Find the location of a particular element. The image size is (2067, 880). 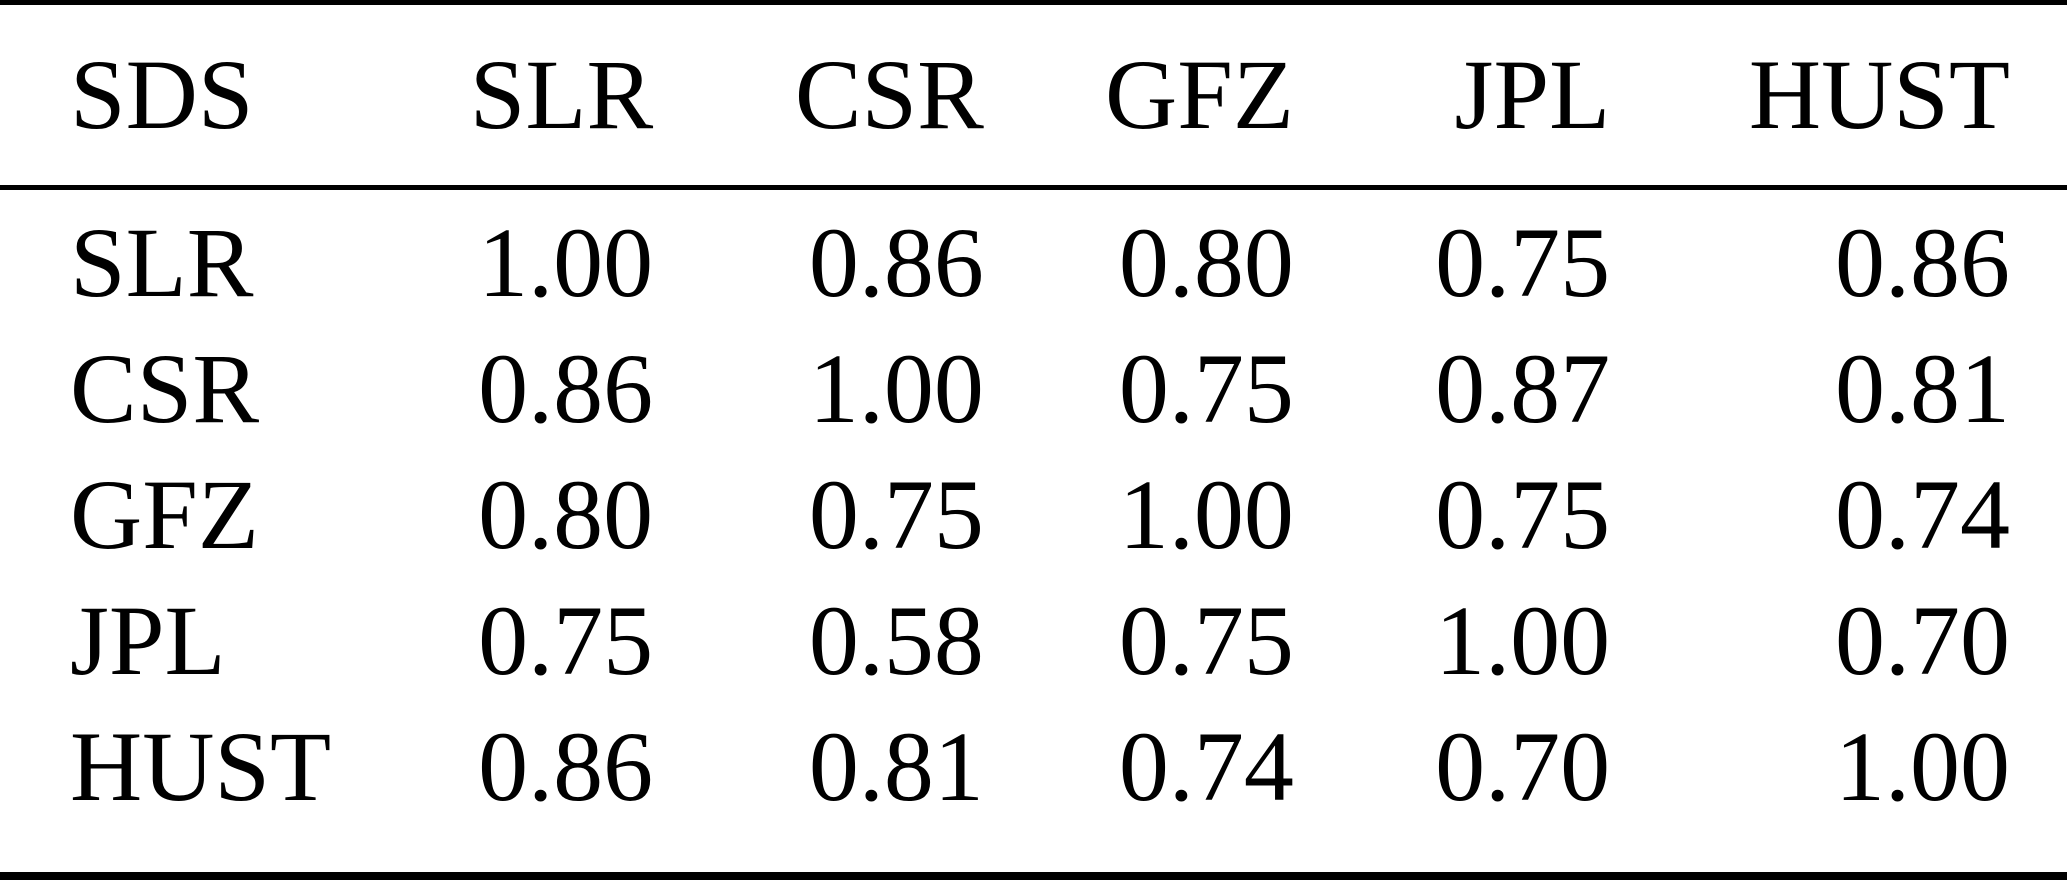

table-cell: 0.58 is located at coordinates (896, 640).